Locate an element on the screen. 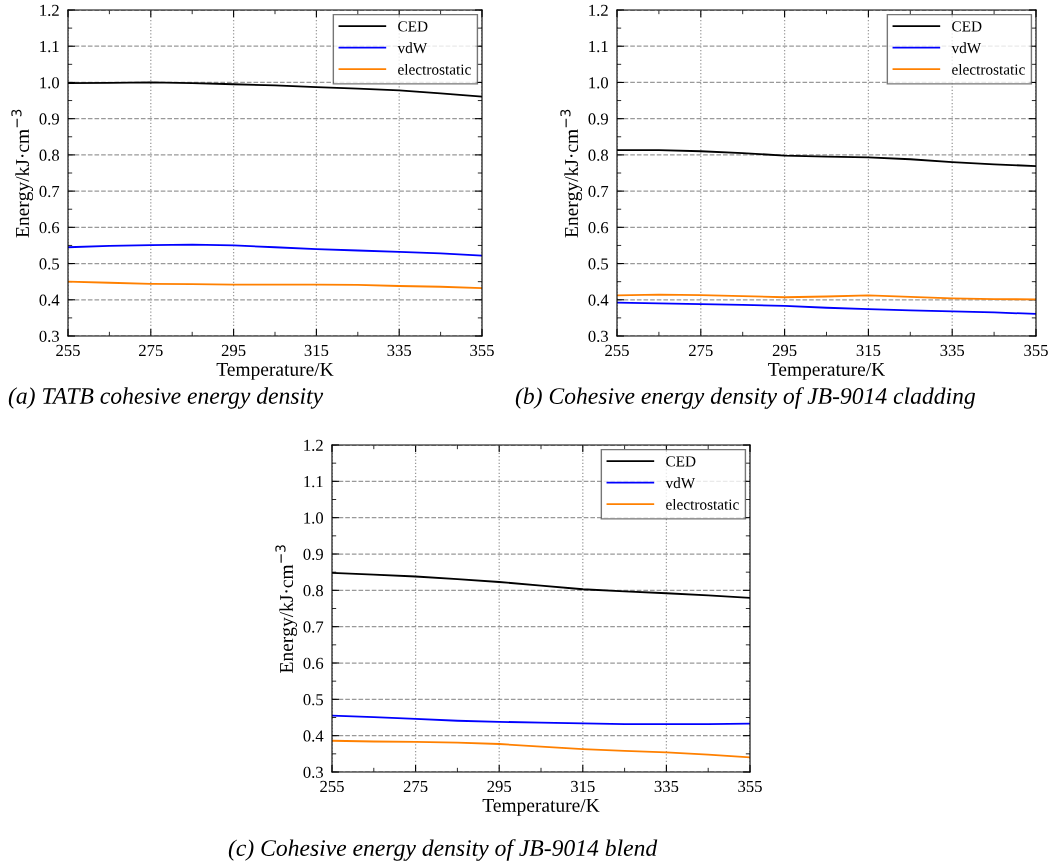 The image size is (1059, 865). text: (a) TATB cohesive energy density is located at coordinates (166, 398).